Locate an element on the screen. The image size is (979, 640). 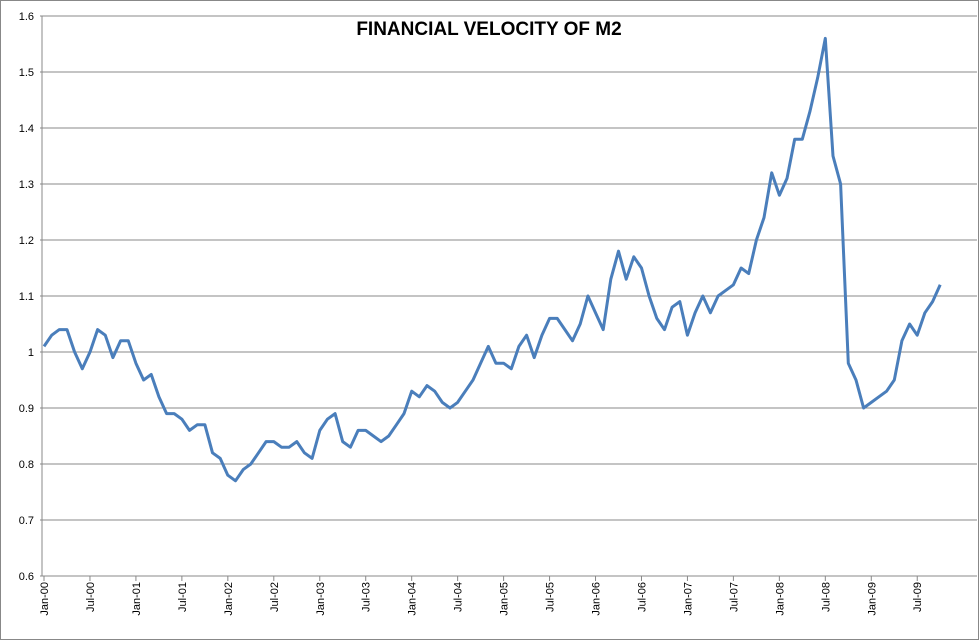
x-tick-label: Jan-04 is located at coordinates (413, 599).